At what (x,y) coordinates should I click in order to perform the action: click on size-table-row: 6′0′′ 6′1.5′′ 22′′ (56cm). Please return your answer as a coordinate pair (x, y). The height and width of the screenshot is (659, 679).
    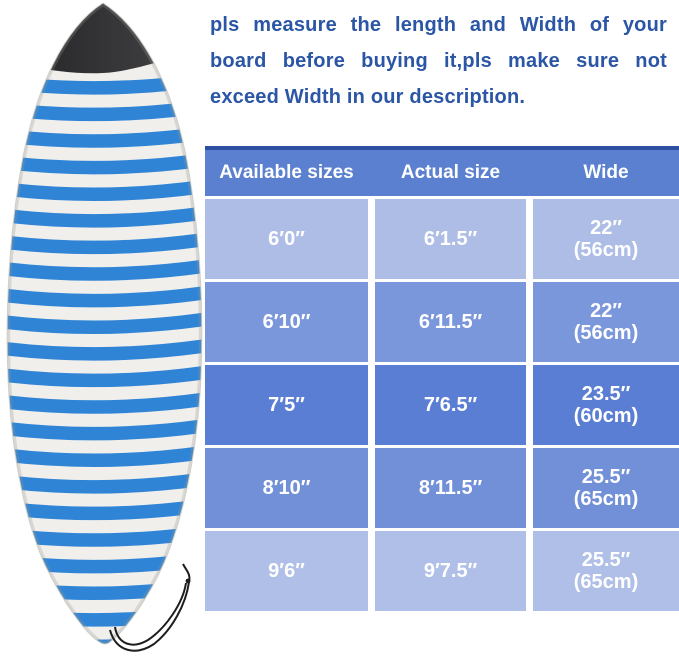
    Looking at the image, I should click on (442, 239).